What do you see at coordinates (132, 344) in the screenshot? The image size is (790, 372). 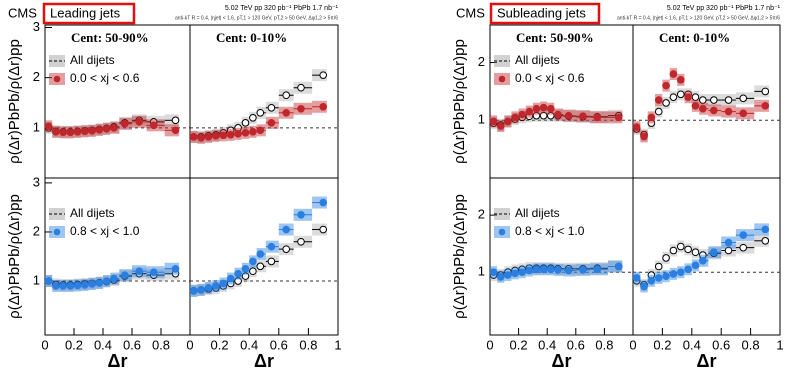 I see `x-tick-label: 0.6` at bounding box center [132, 344].